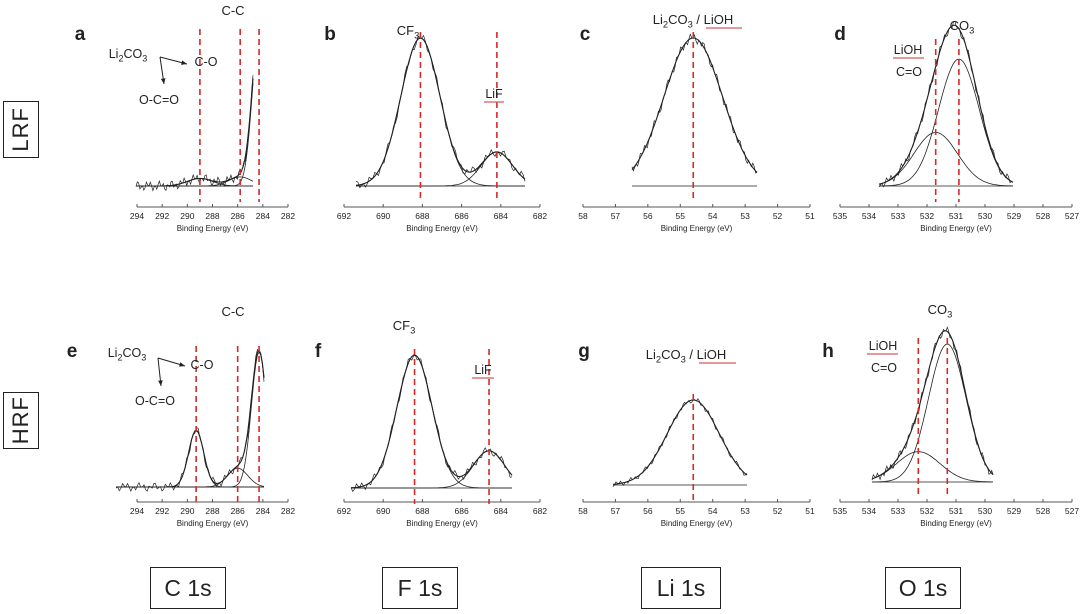  I want to click on label-cf3-f: CF3, so click(404, 327).